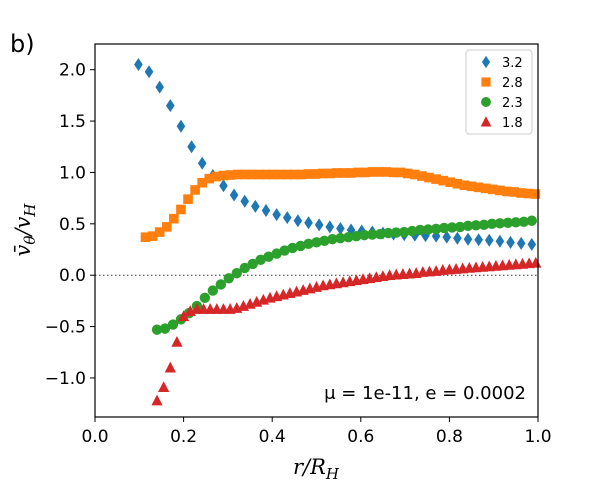 Image resolution: width=598 pixels, height=490 pixels. I want to click on x-tick-label: 0.8, so click(449, 437).